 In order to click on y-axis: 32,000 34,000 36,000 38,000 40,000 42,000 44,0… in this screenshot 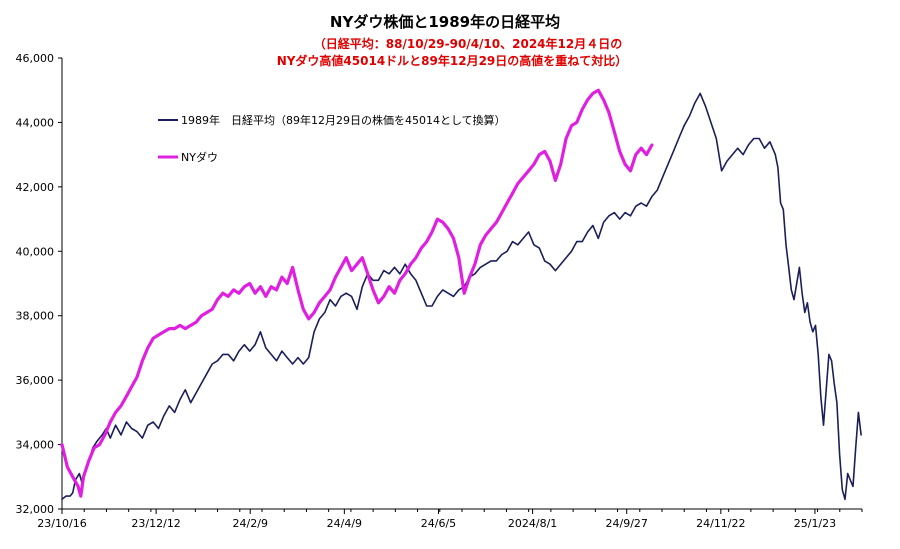, I will do `click(39, 284)`.